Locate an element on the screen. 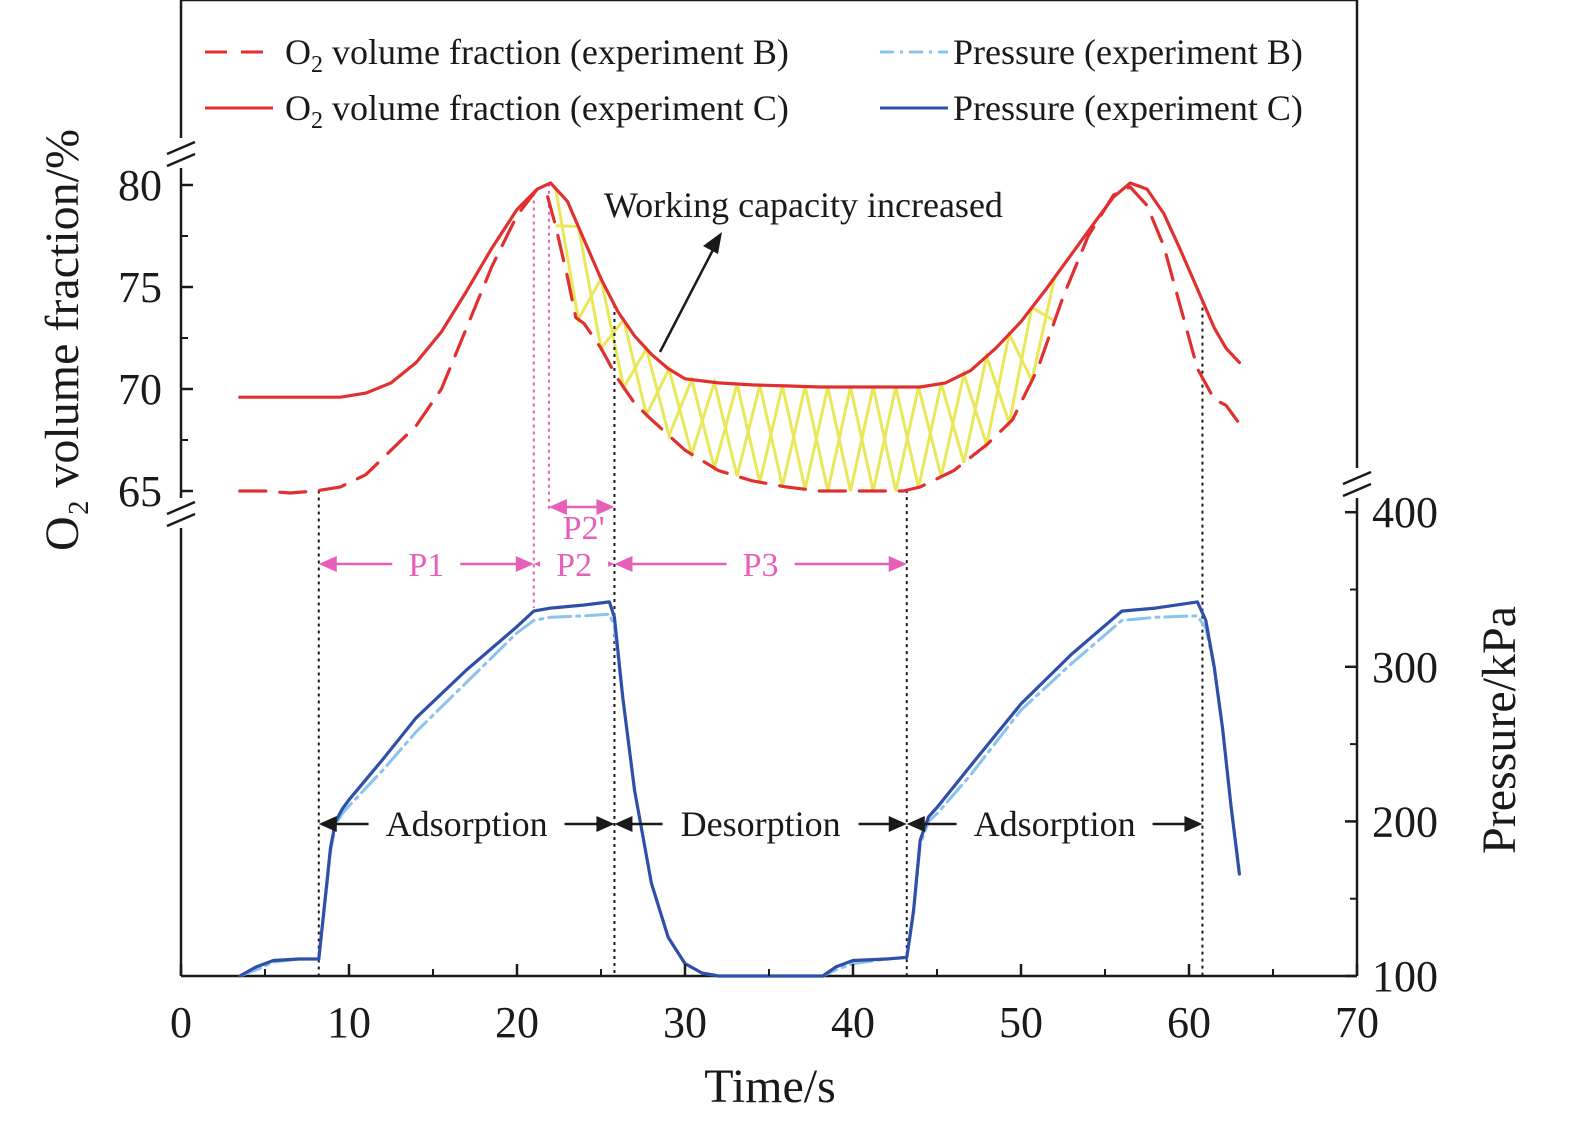 This screenshot has height=1121, width=1575. right-tick-label: 100 is located at coordinates (1405, 976).